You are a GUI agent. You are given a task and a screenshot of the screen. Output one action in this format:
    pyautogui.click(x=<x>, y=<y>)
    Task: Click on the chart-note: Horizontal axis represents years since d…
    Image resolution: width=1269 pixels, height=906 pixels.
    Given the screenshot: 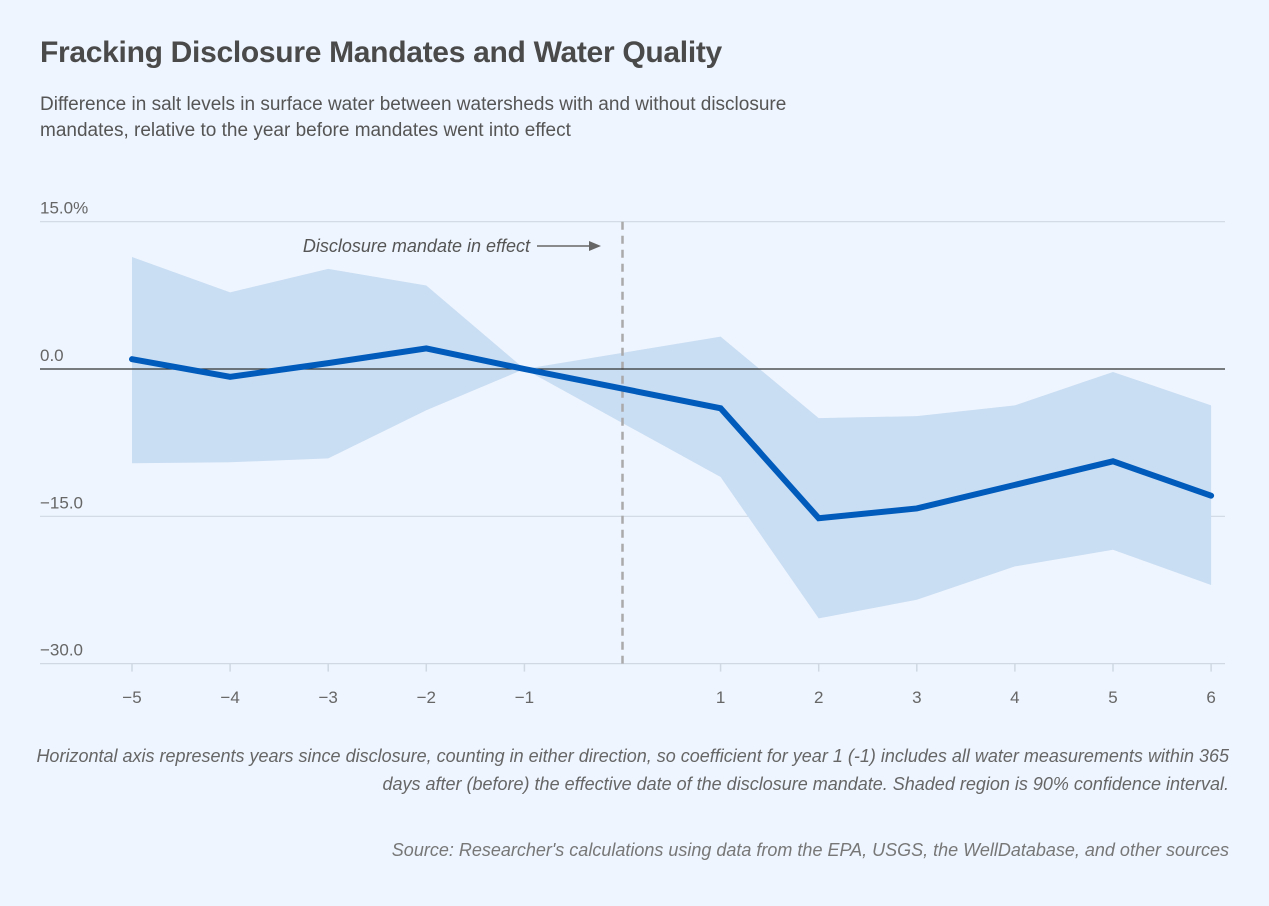 What is the action you would take?
    pyautogui.click(x=632, y=770)
    